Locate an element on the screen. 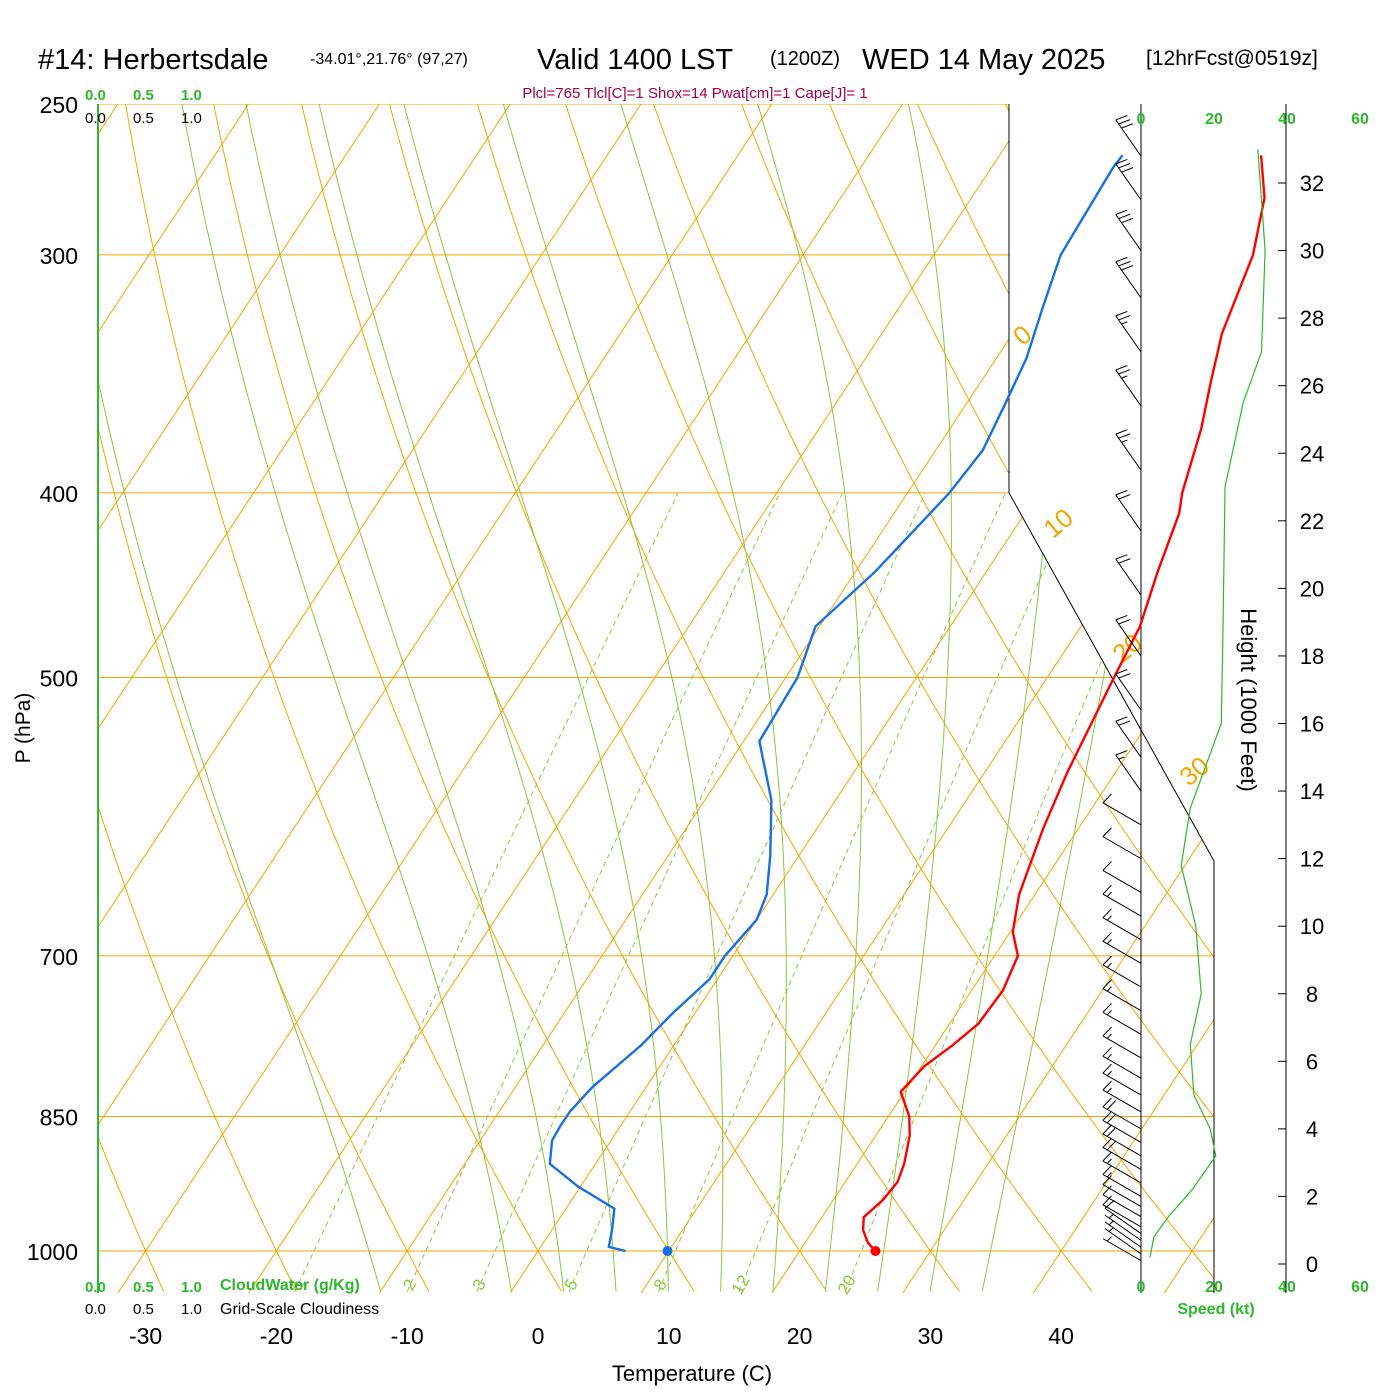 The height and width of the screenshot is (1400, 1400). wind-panel is located at coordinates (1184, 688).